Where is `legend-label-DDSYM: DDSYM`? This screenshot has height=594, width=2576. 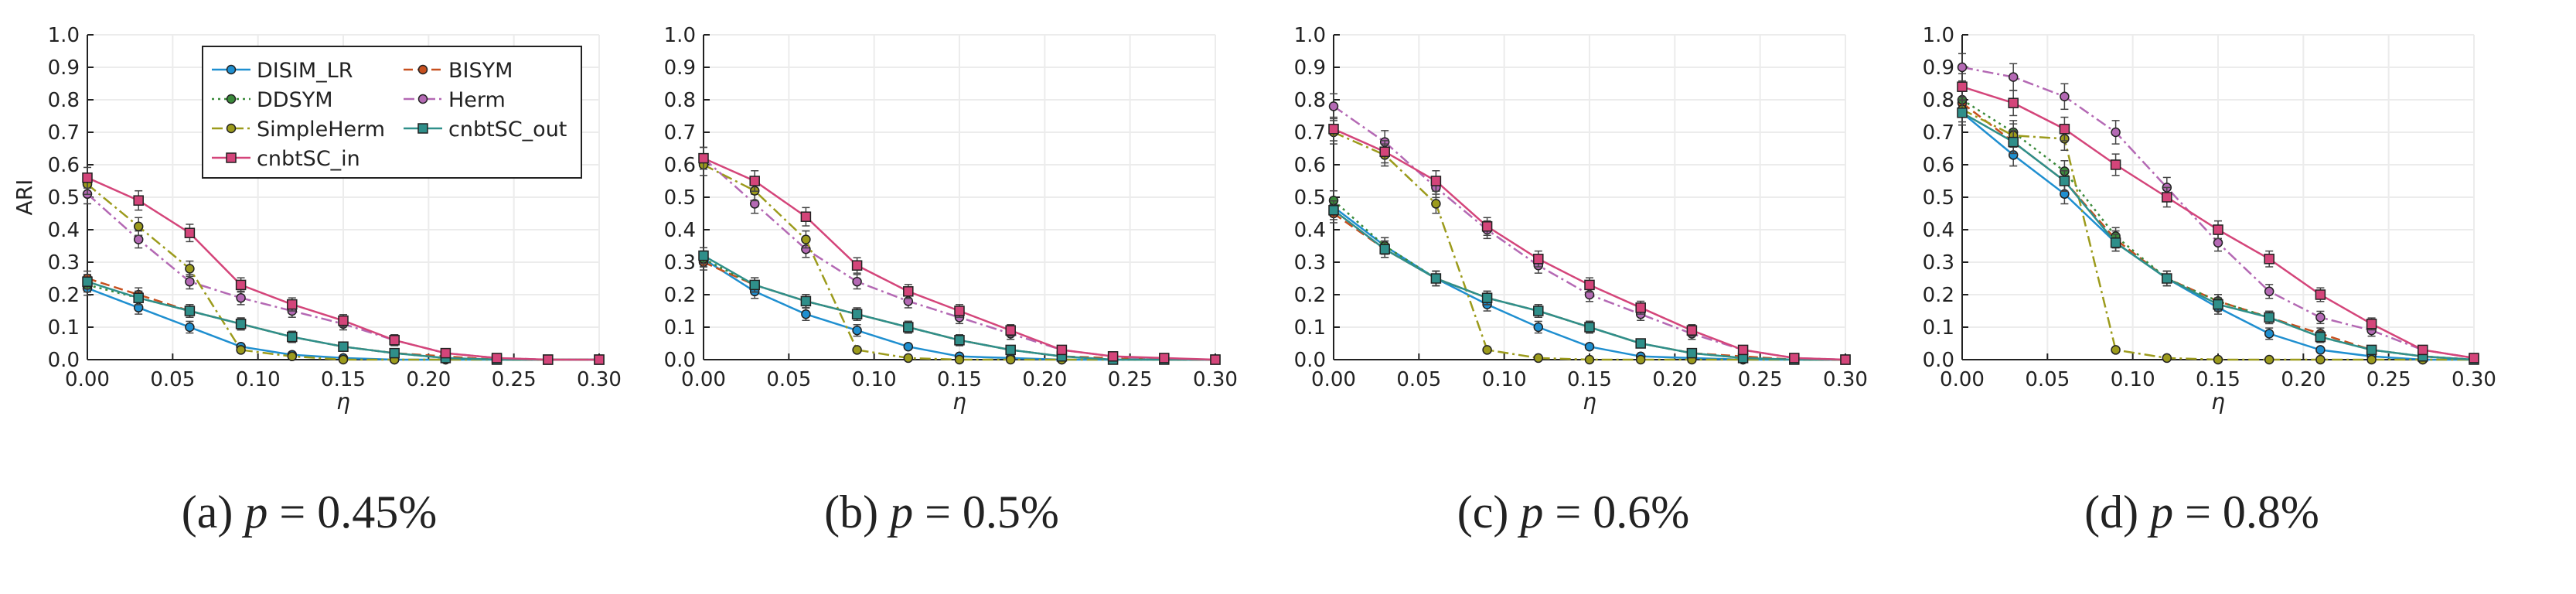
legend-label-DDSYM: DDSYM is located at coordinates (295, 100).